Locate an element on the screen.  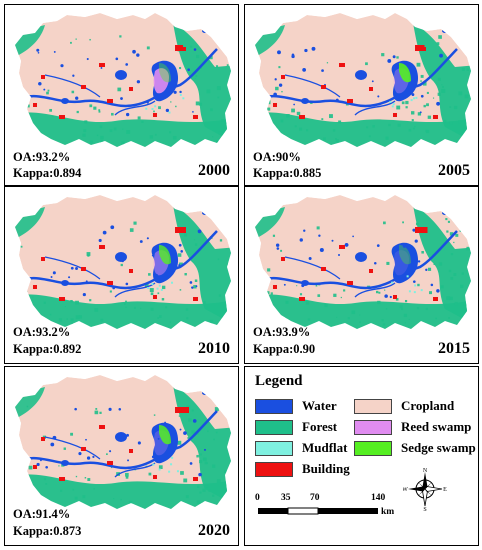
scale-unit: km is located at coordinates (388, 512).